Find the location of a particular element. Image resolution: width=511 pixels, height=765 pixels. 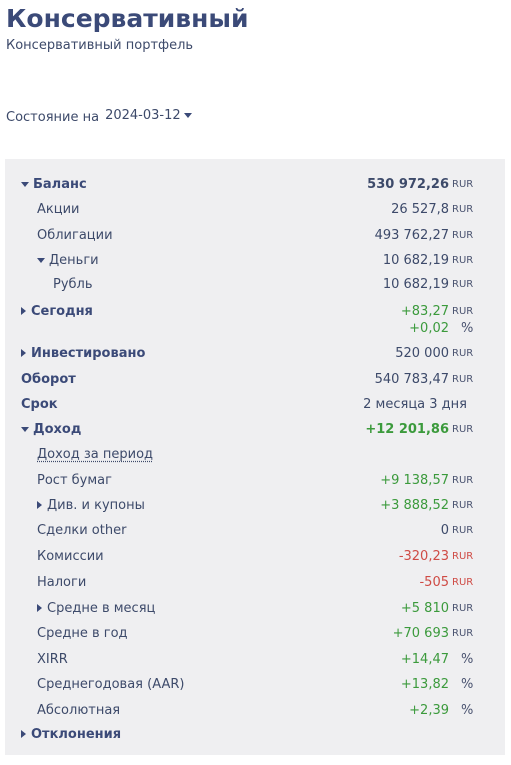

money-value: 10 682,19 is located at coordinates (415, 260).